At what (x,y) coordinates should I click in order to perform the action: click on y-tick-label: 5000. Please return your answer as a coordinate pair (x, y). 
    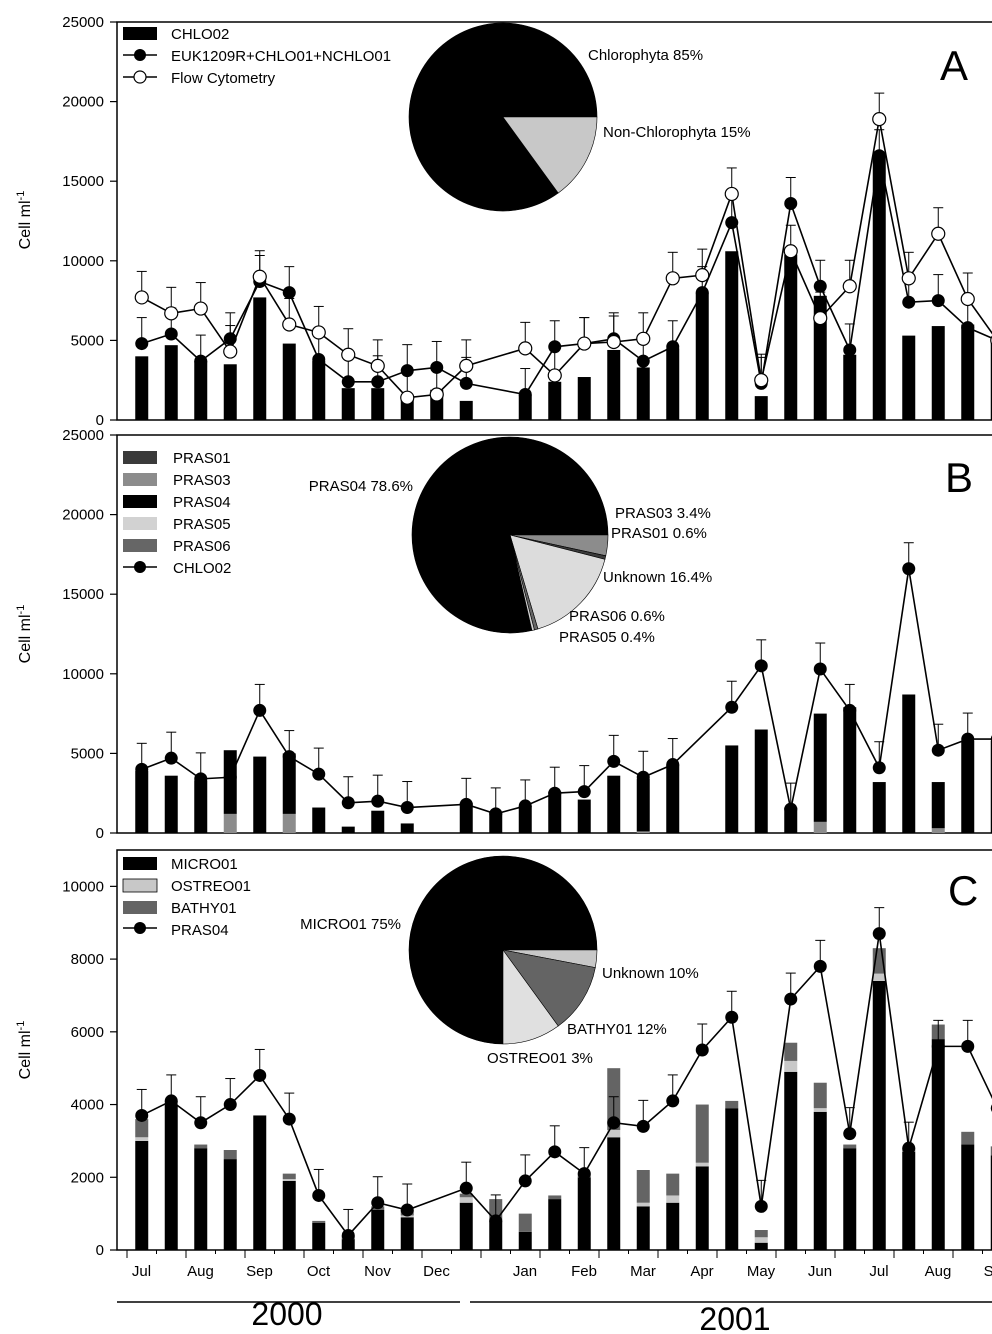
    Looking at the image, I should click on (87, 753).